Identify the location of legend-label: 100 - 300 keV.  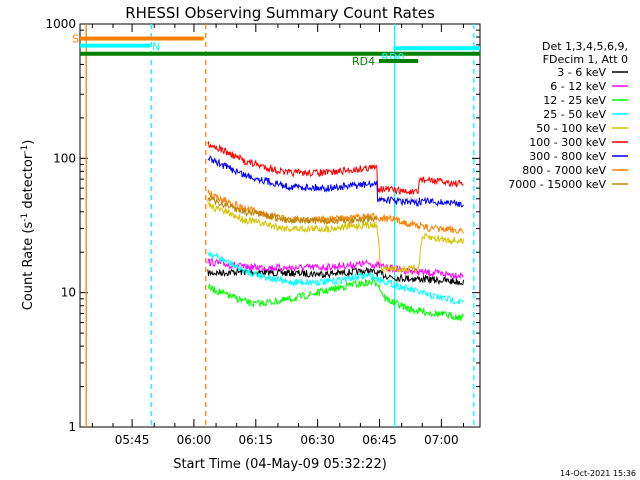
(567, 142).